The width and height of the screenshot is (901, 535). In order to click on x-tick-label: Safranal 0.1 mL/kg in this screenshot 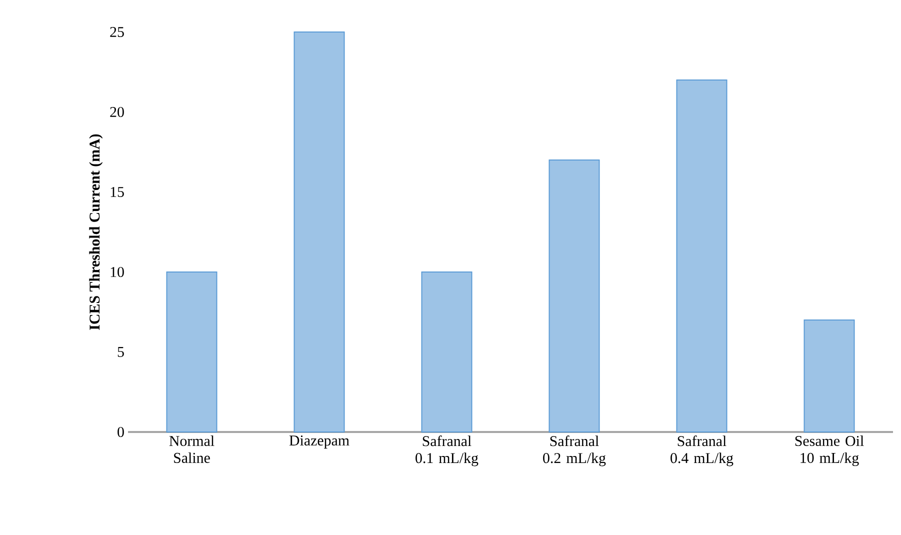, I will do `click(447, 451)`.